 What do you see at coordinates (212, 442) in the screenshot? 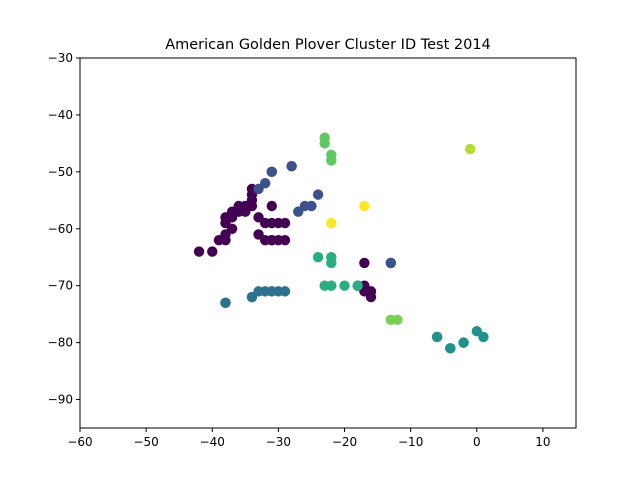
I see `x-tick-label: −40` at bounding box center [212, 442].